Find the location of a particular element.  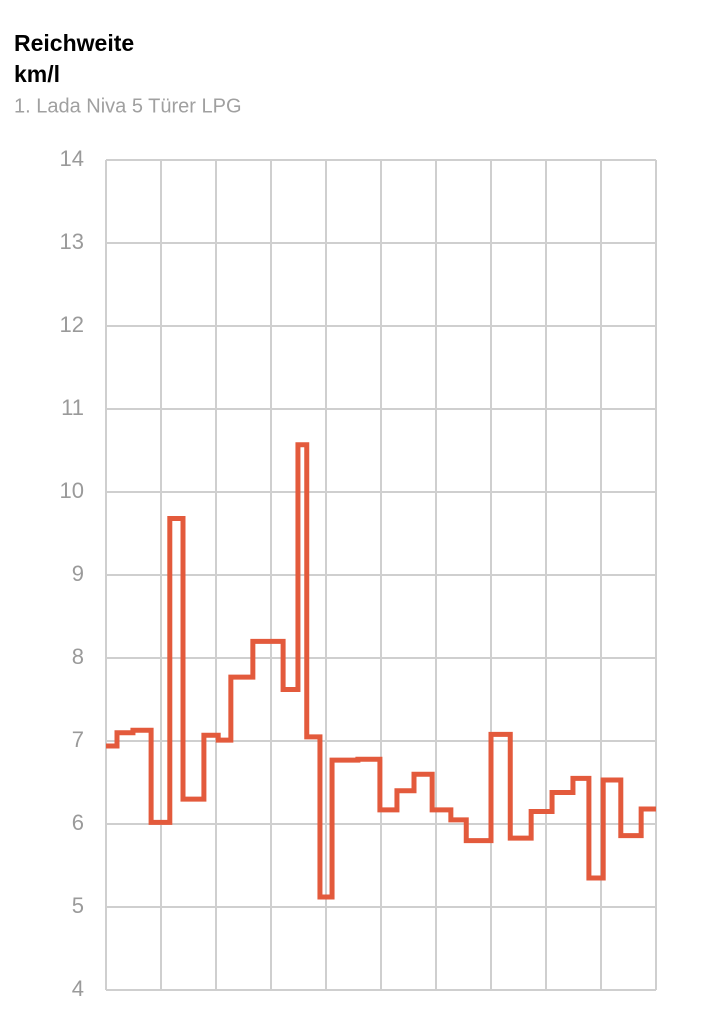

y-tick-label: 8 is located at coordinates (78, 656).